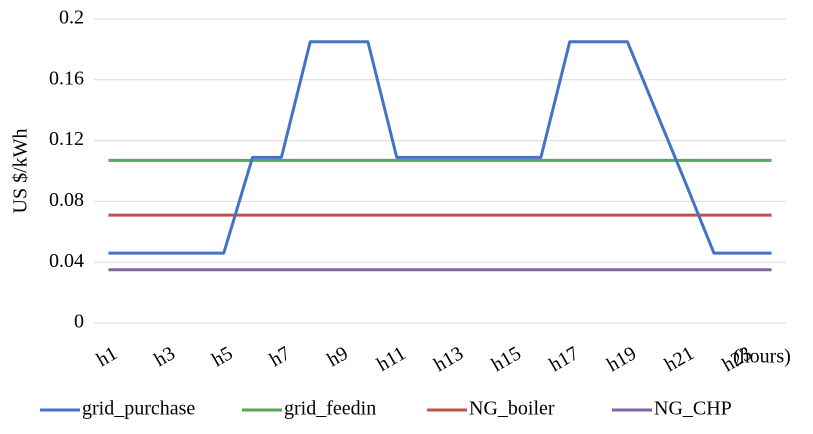 This screenshot has width=813, height=434. I want to click on y-axis-title: US $/kWh, so click(21, 171).